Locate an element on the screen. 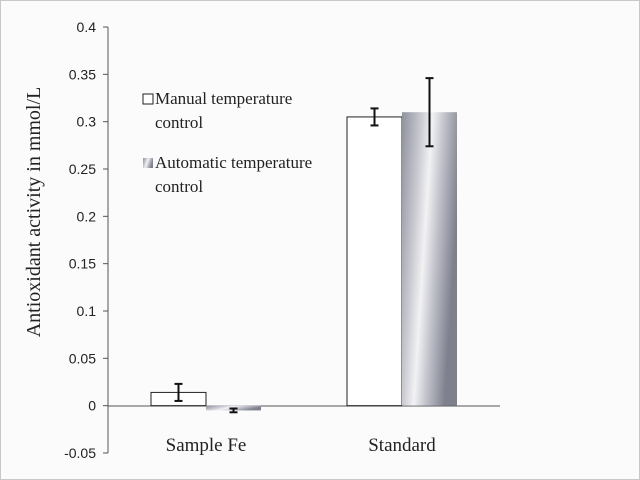 The width and height of the screenshot is (640, 480). legend-label-automatic-line1: Automatic temperature is located at coordinates (233, 162).